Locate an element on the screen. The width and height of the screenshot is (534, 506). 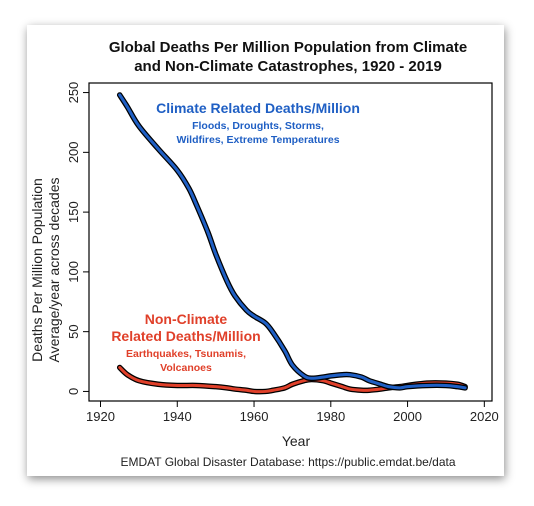
y-tick-label: 150 is located at coordinates (73, 212).